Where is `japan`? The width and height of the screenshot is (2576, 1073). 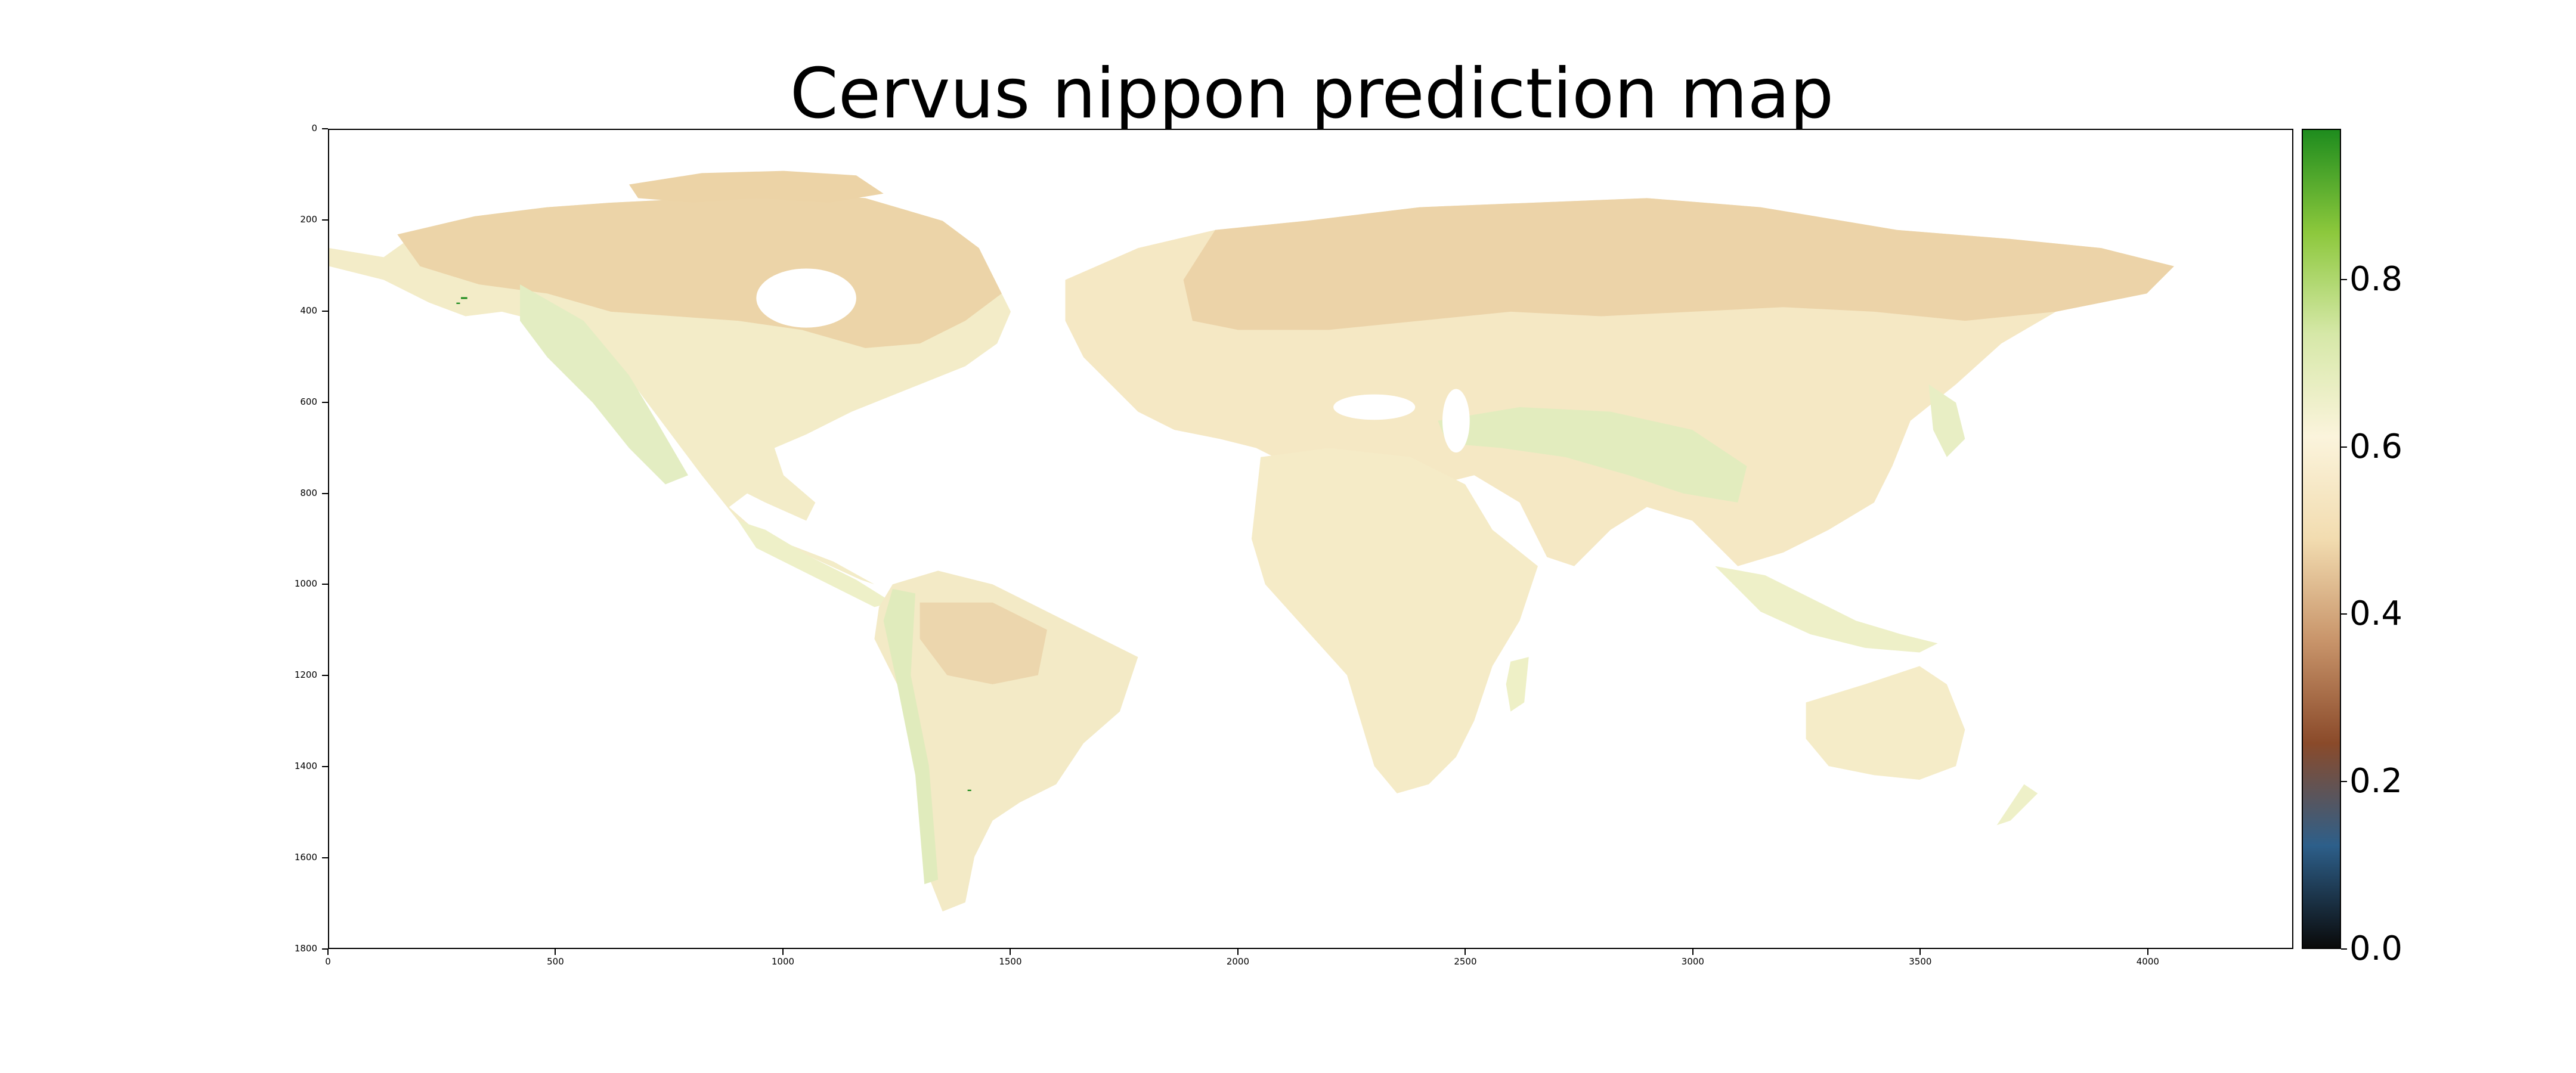 japan is located at coordinates (1946, 421).